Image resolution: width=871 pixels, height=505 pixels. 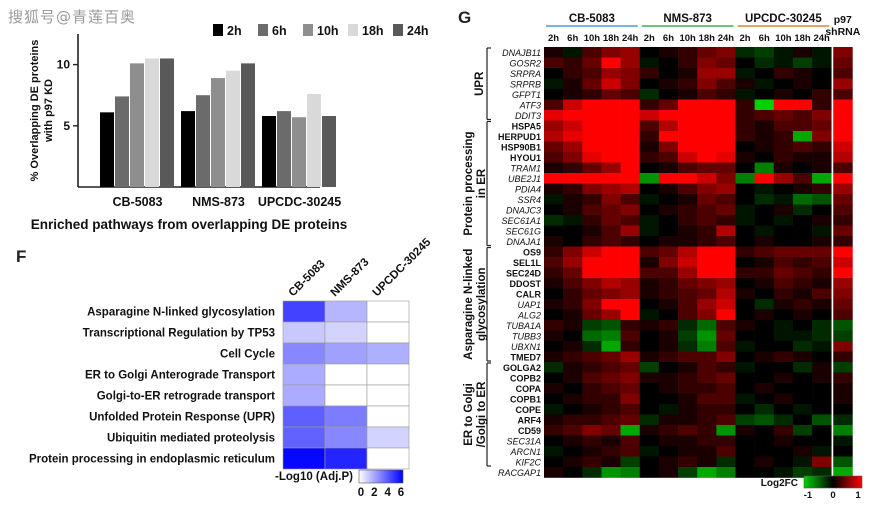 I want to click on pathway-label: Cell Cycle, so click(x=247, y=355).